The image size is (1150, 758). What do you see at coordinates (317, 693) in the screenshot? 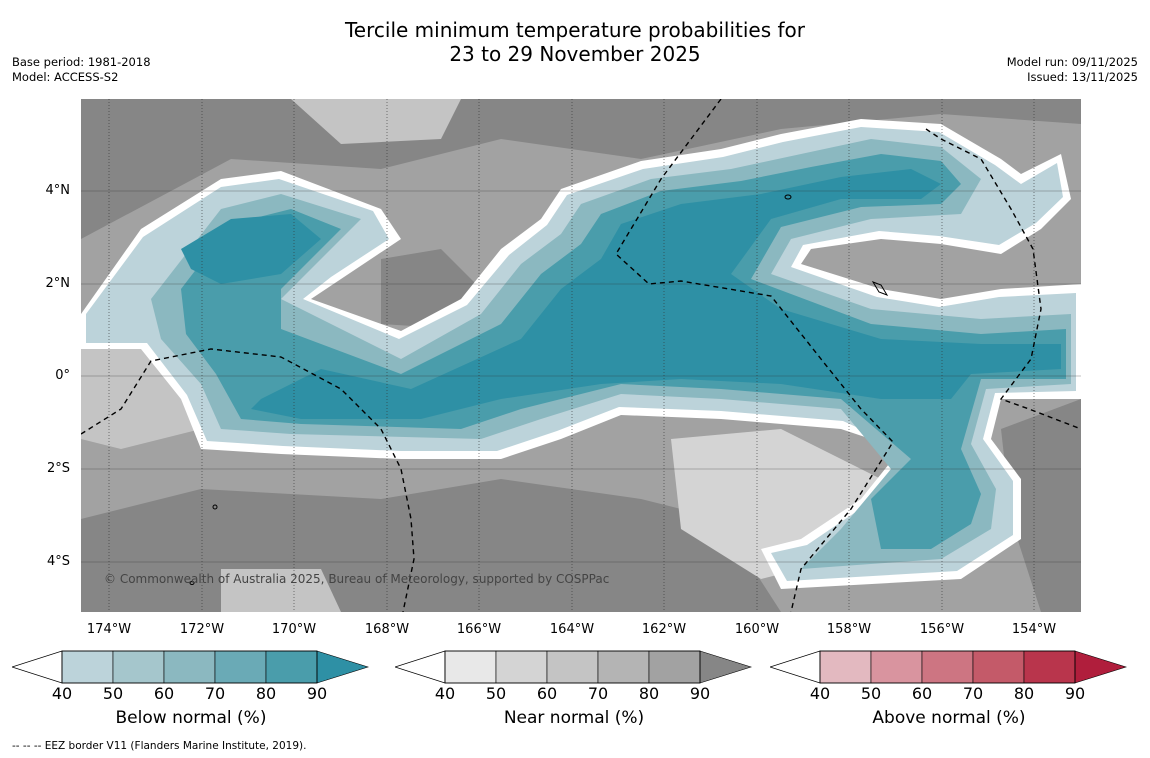
I see `below-tick-90: 90` at bounding box center [317, 693].